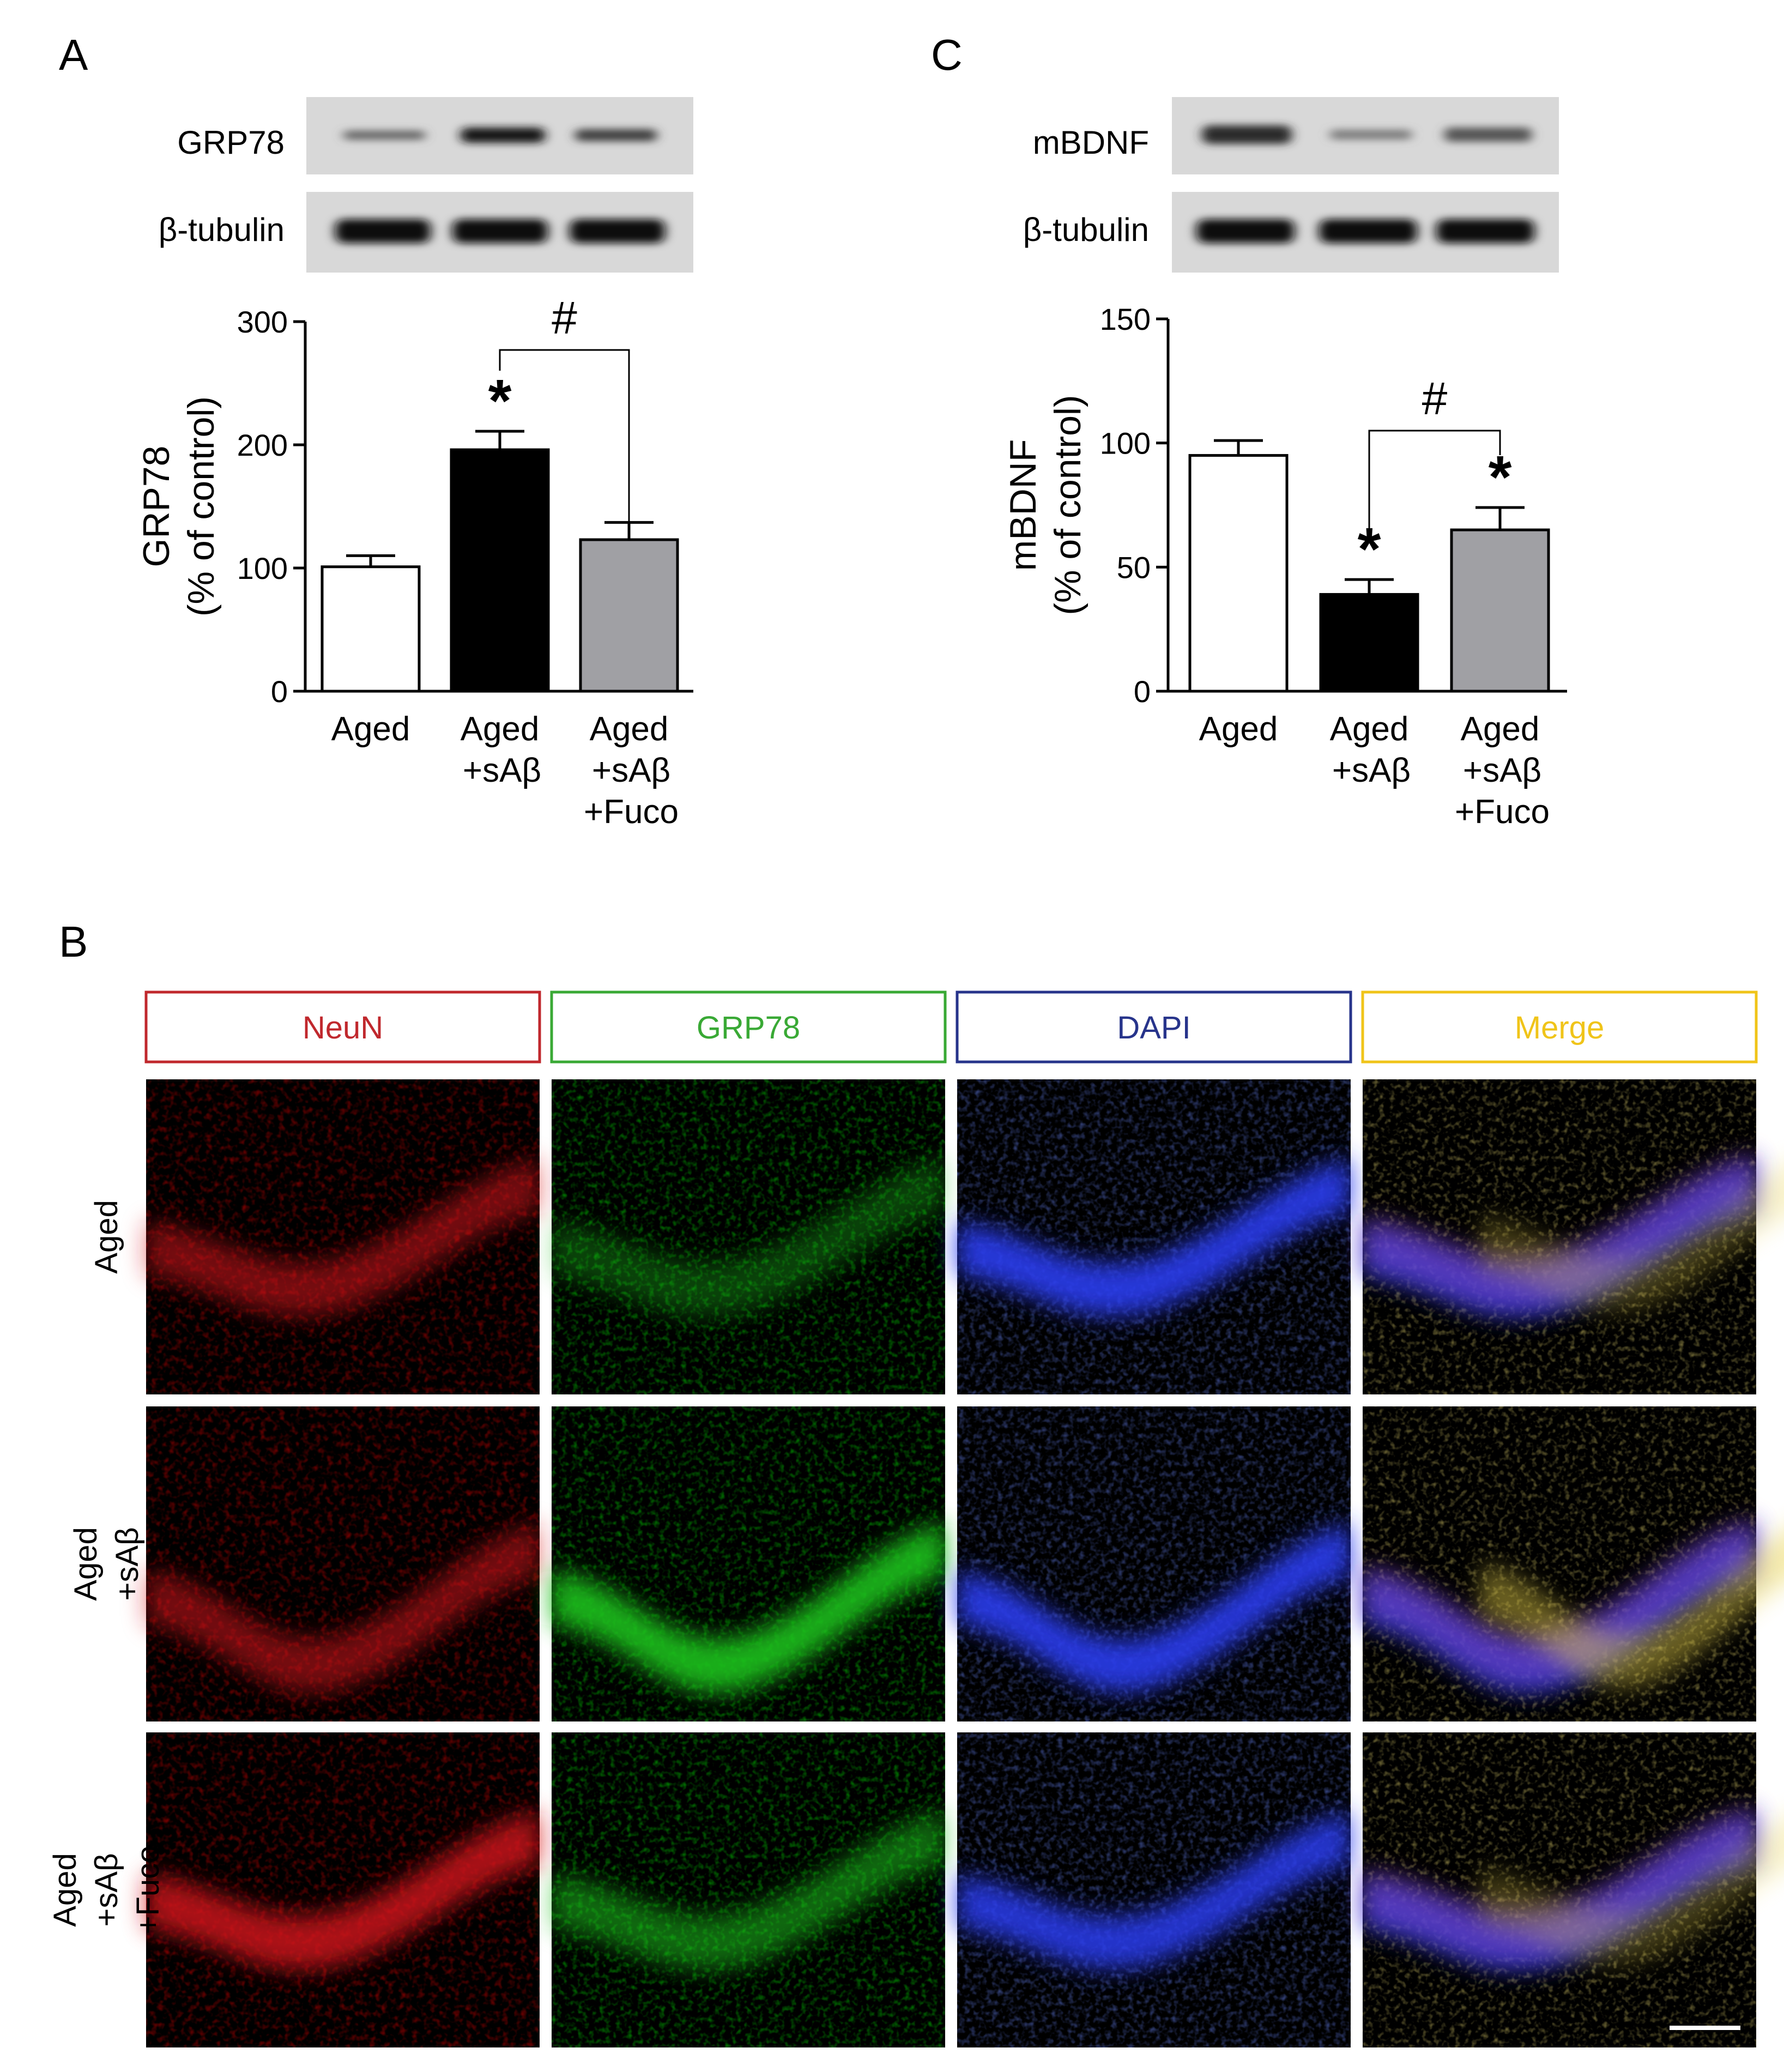  Describe the element at coordinates (156, 507) in the screenshot. I see `y-axis-title-line: GRP78` at that location.